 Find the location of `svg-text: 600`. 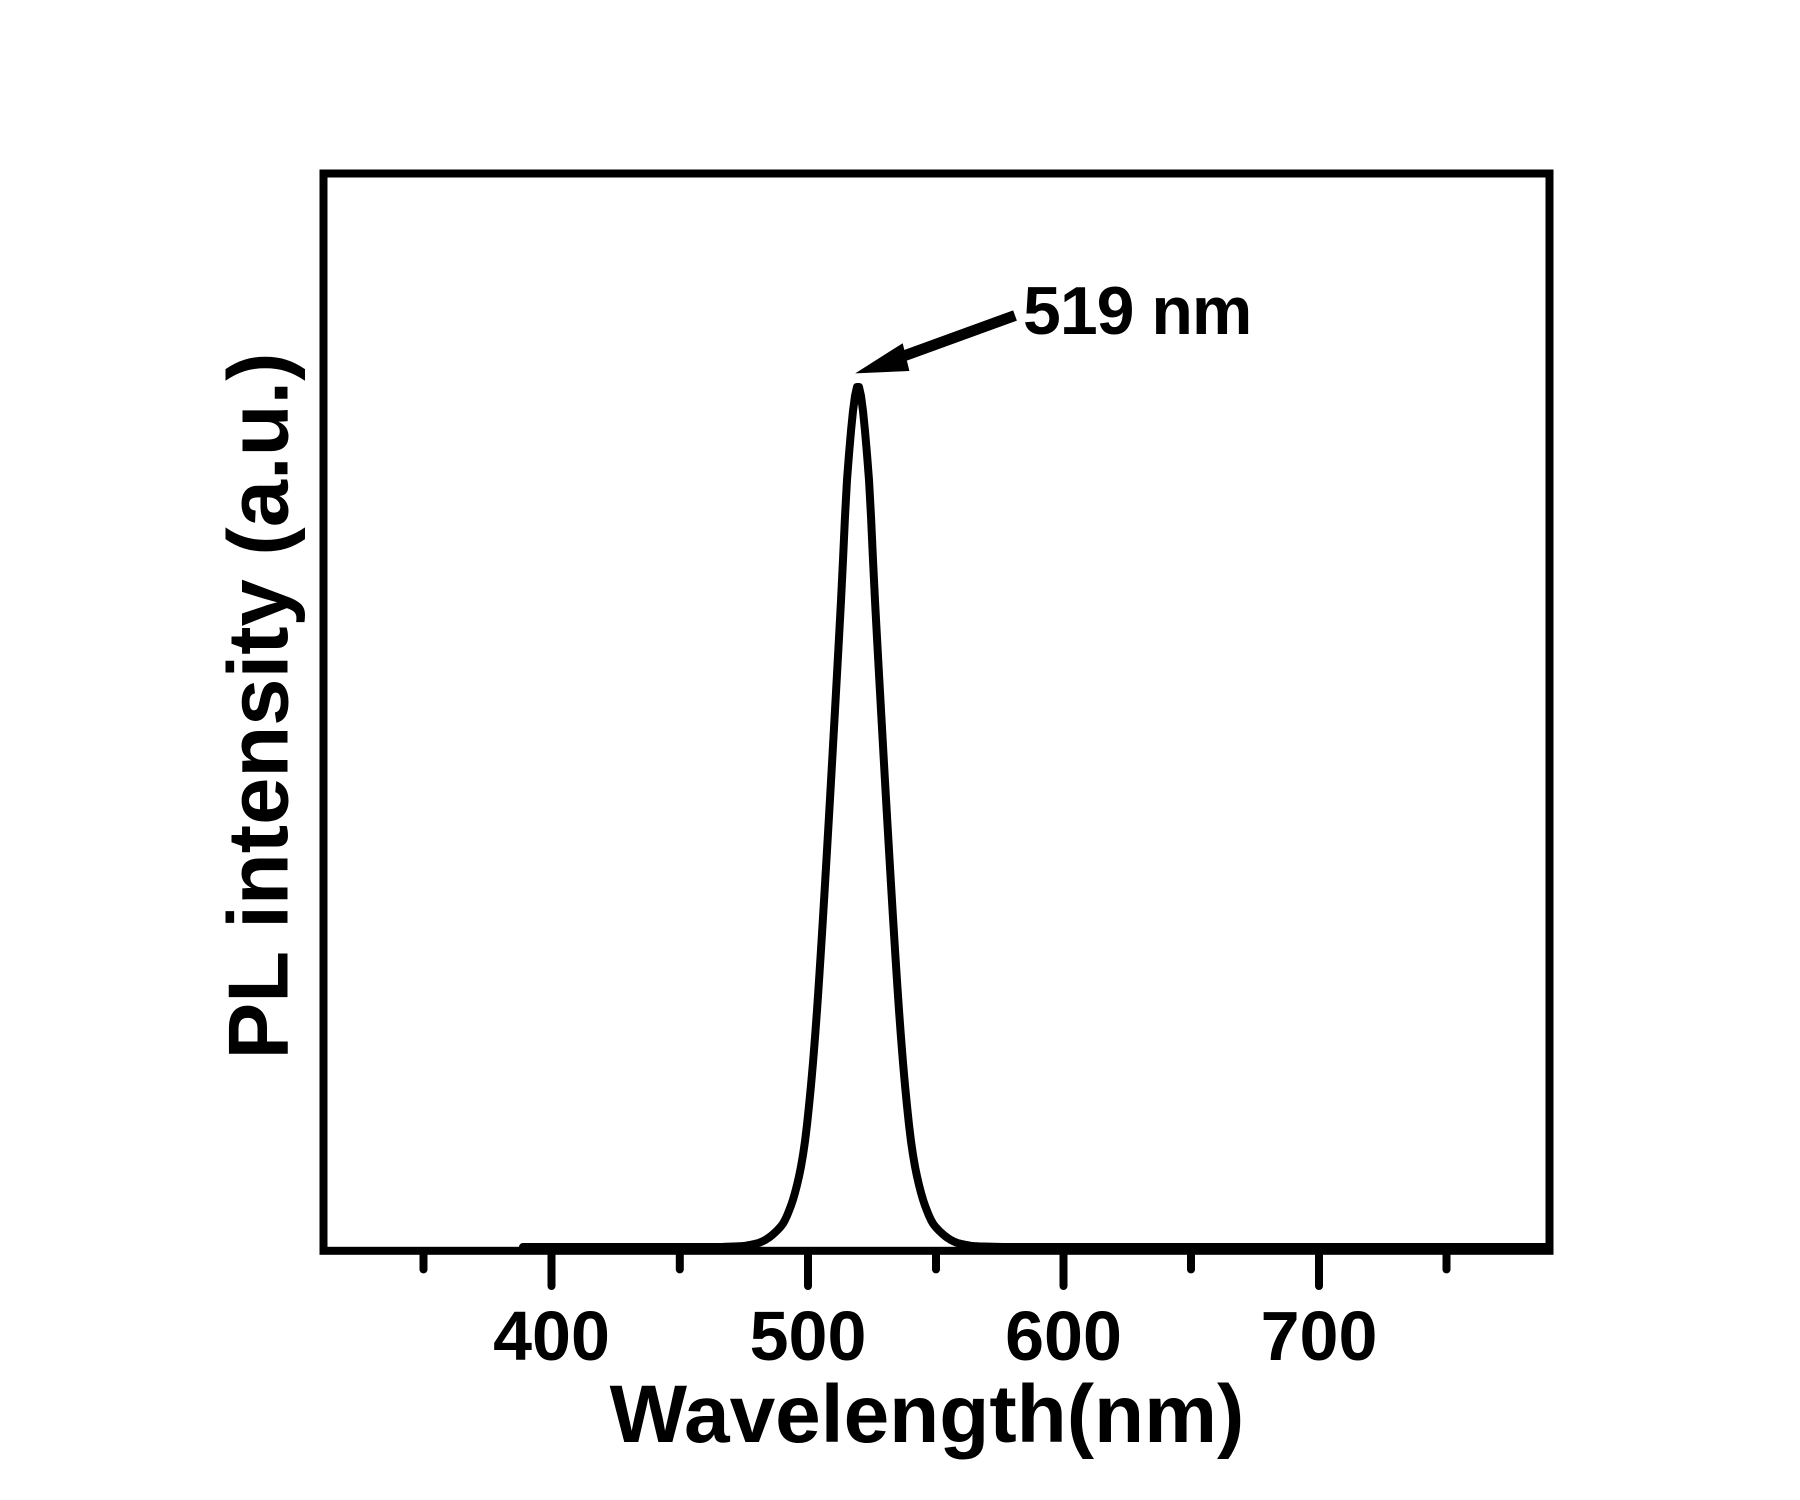

svg-text: 600 is located at coordinates (1063, 1336).